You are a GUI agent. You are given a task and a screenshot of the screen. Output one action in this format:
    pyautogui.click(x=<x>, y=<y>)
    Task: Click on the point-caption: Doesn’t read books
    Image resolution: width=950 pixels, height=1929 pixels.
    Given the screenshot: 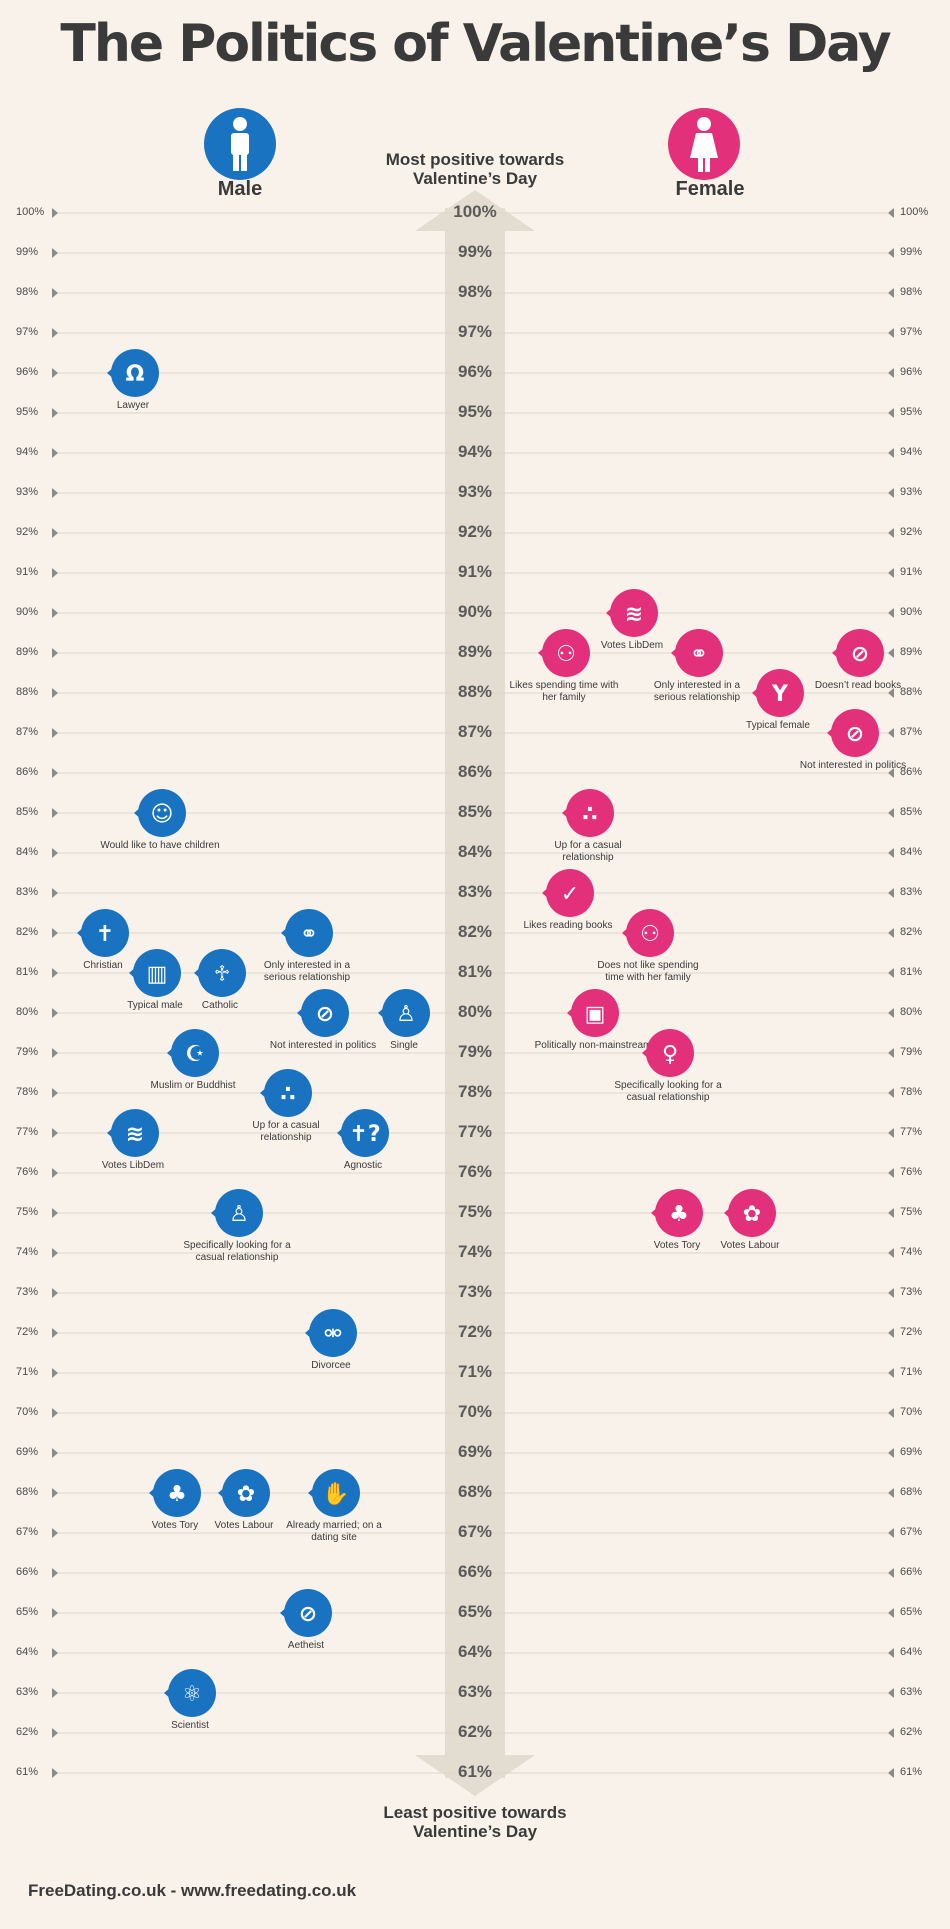 What is the action you would take?
    pyautogui.click(x=858, y=685)
    